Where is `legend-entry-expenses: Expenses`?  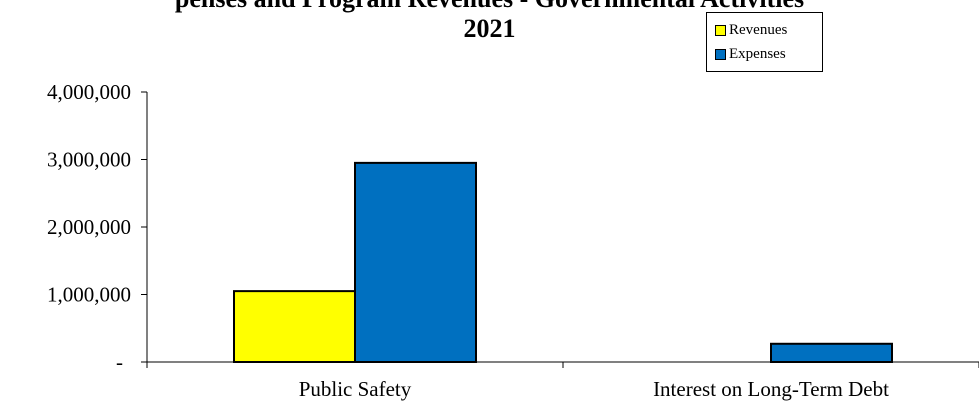 legend-entry-expenses: Expenses is located at coordinates (750, 54).